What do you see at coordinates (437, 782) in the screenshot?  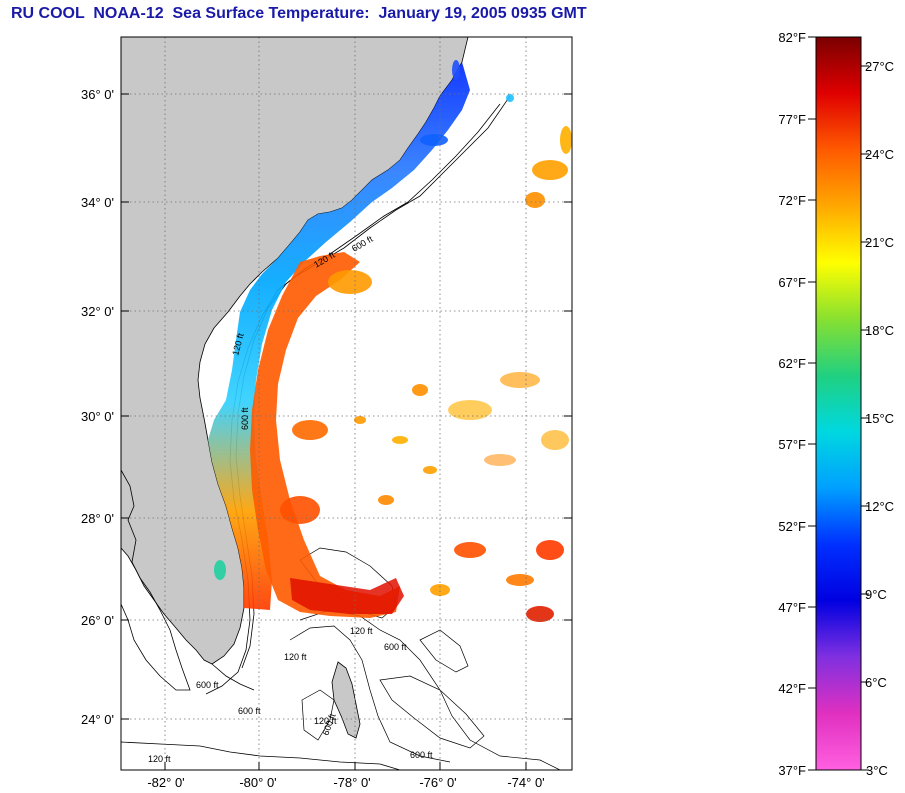 I see `lon-label: -76° 0'` at bounding box center [437, 782].